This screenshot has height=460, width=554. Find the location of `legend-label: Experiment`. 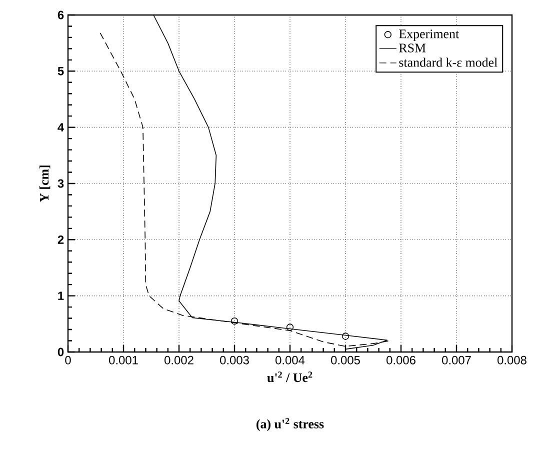

legend-label: Experiment is located at coordinates (429, 35).